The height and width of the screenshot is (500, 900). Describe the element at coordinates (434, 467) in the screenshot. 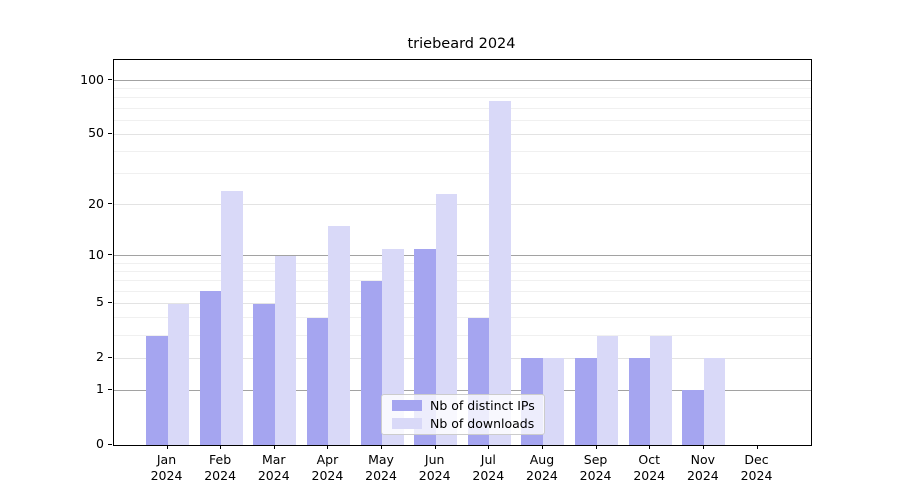

I see `x-tick-label: Jun 2024` at that location.